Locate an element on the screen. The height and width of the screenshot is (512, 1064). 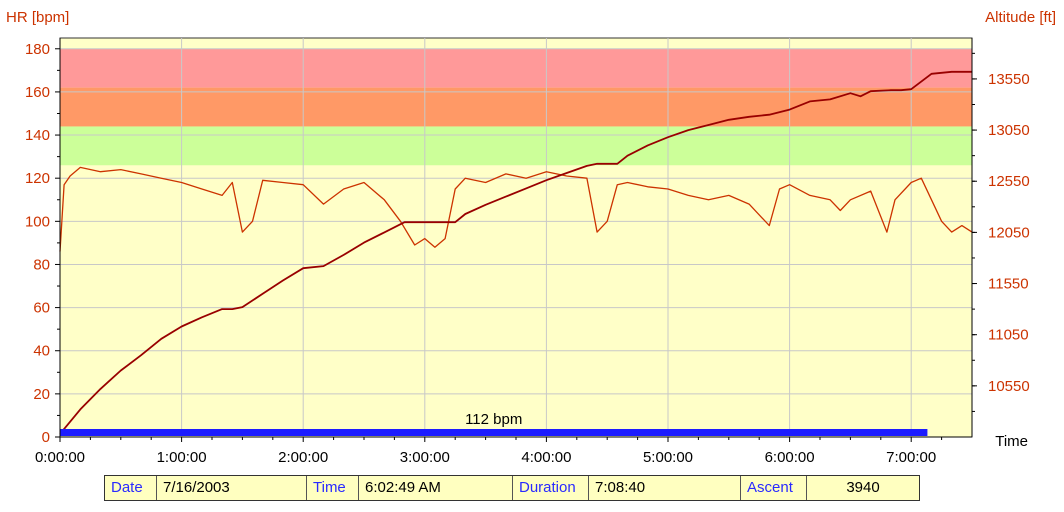
left-axis-label: HR [bpm] is located at coordinates (37, 17).